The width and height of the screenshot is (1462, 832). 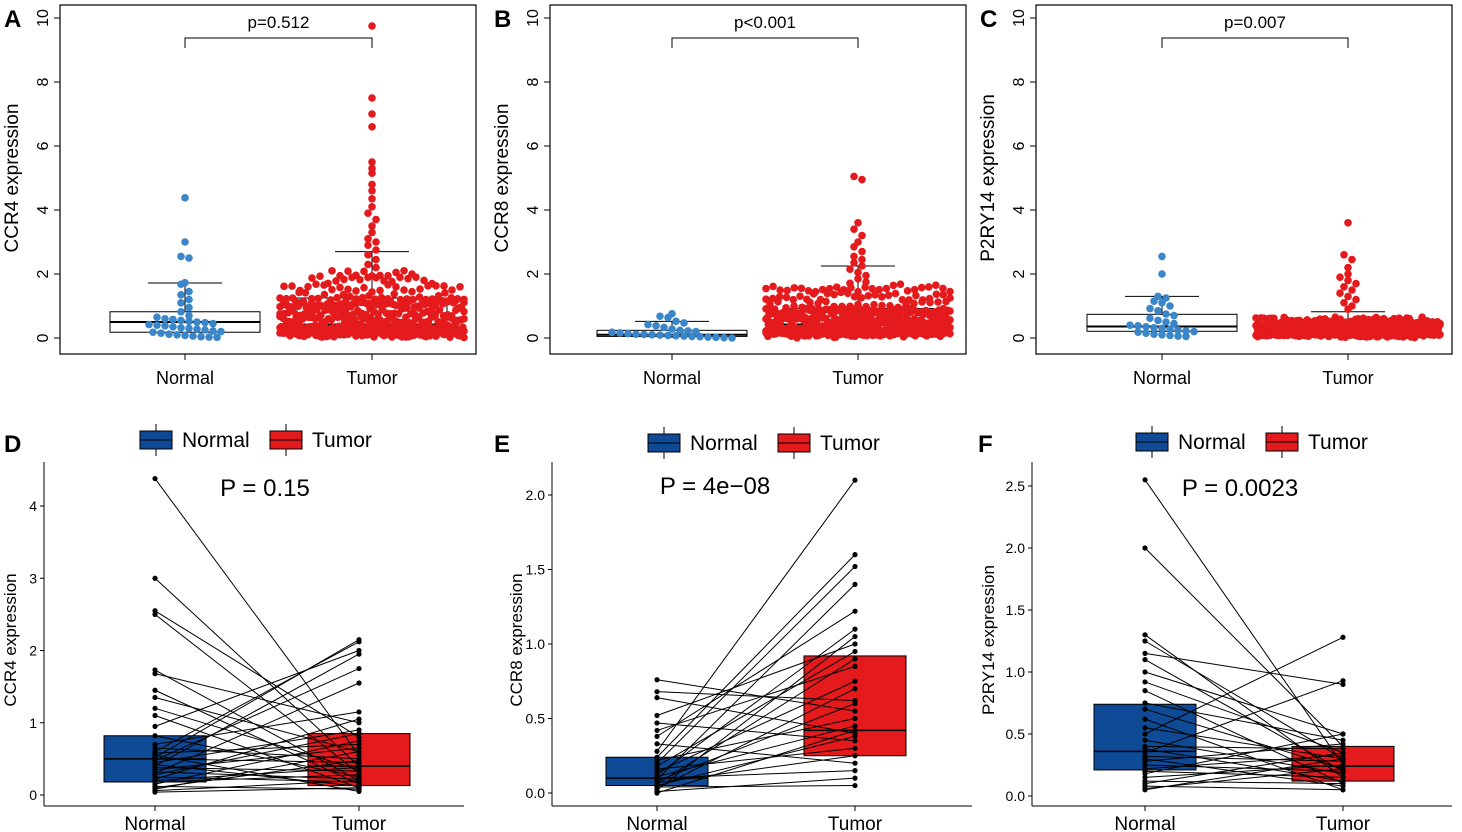 I want to click on y-tick-label: 4, so click(x=533, y=209).